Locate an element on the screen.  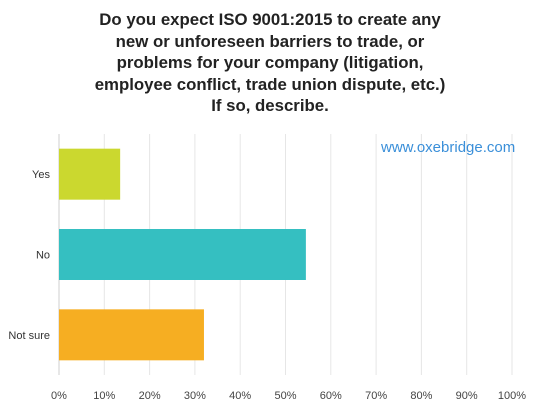
x-tick-label: 30% is located at coordinates (195, 396).